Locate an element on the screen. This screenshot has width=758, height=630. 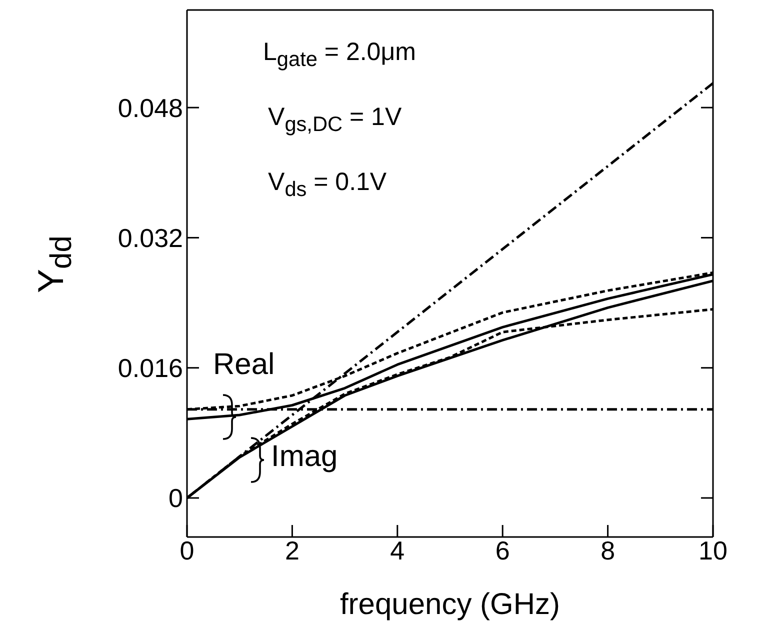
y-tick-label: 0 is located at coordinates (175, 498).